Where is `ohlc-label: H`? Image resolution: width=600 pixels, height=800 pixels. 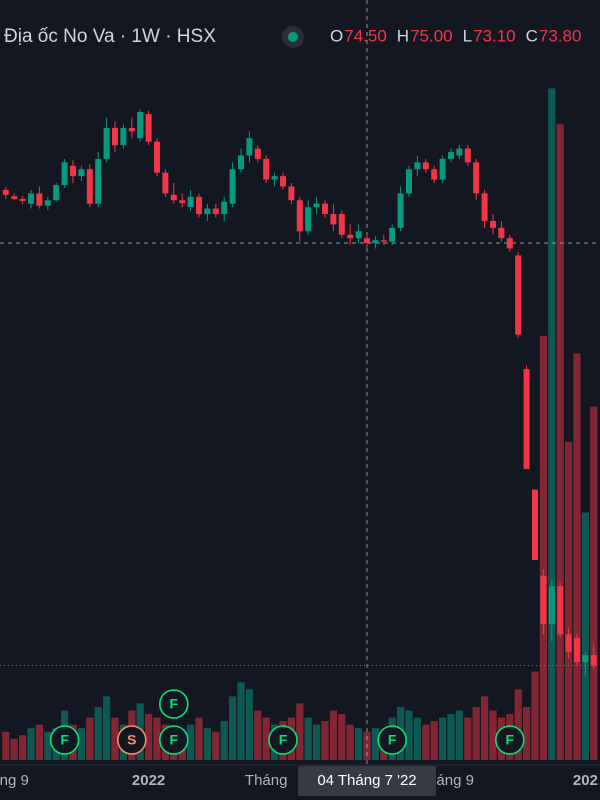 ohlc-label: H is located at coordinates (403, 35).